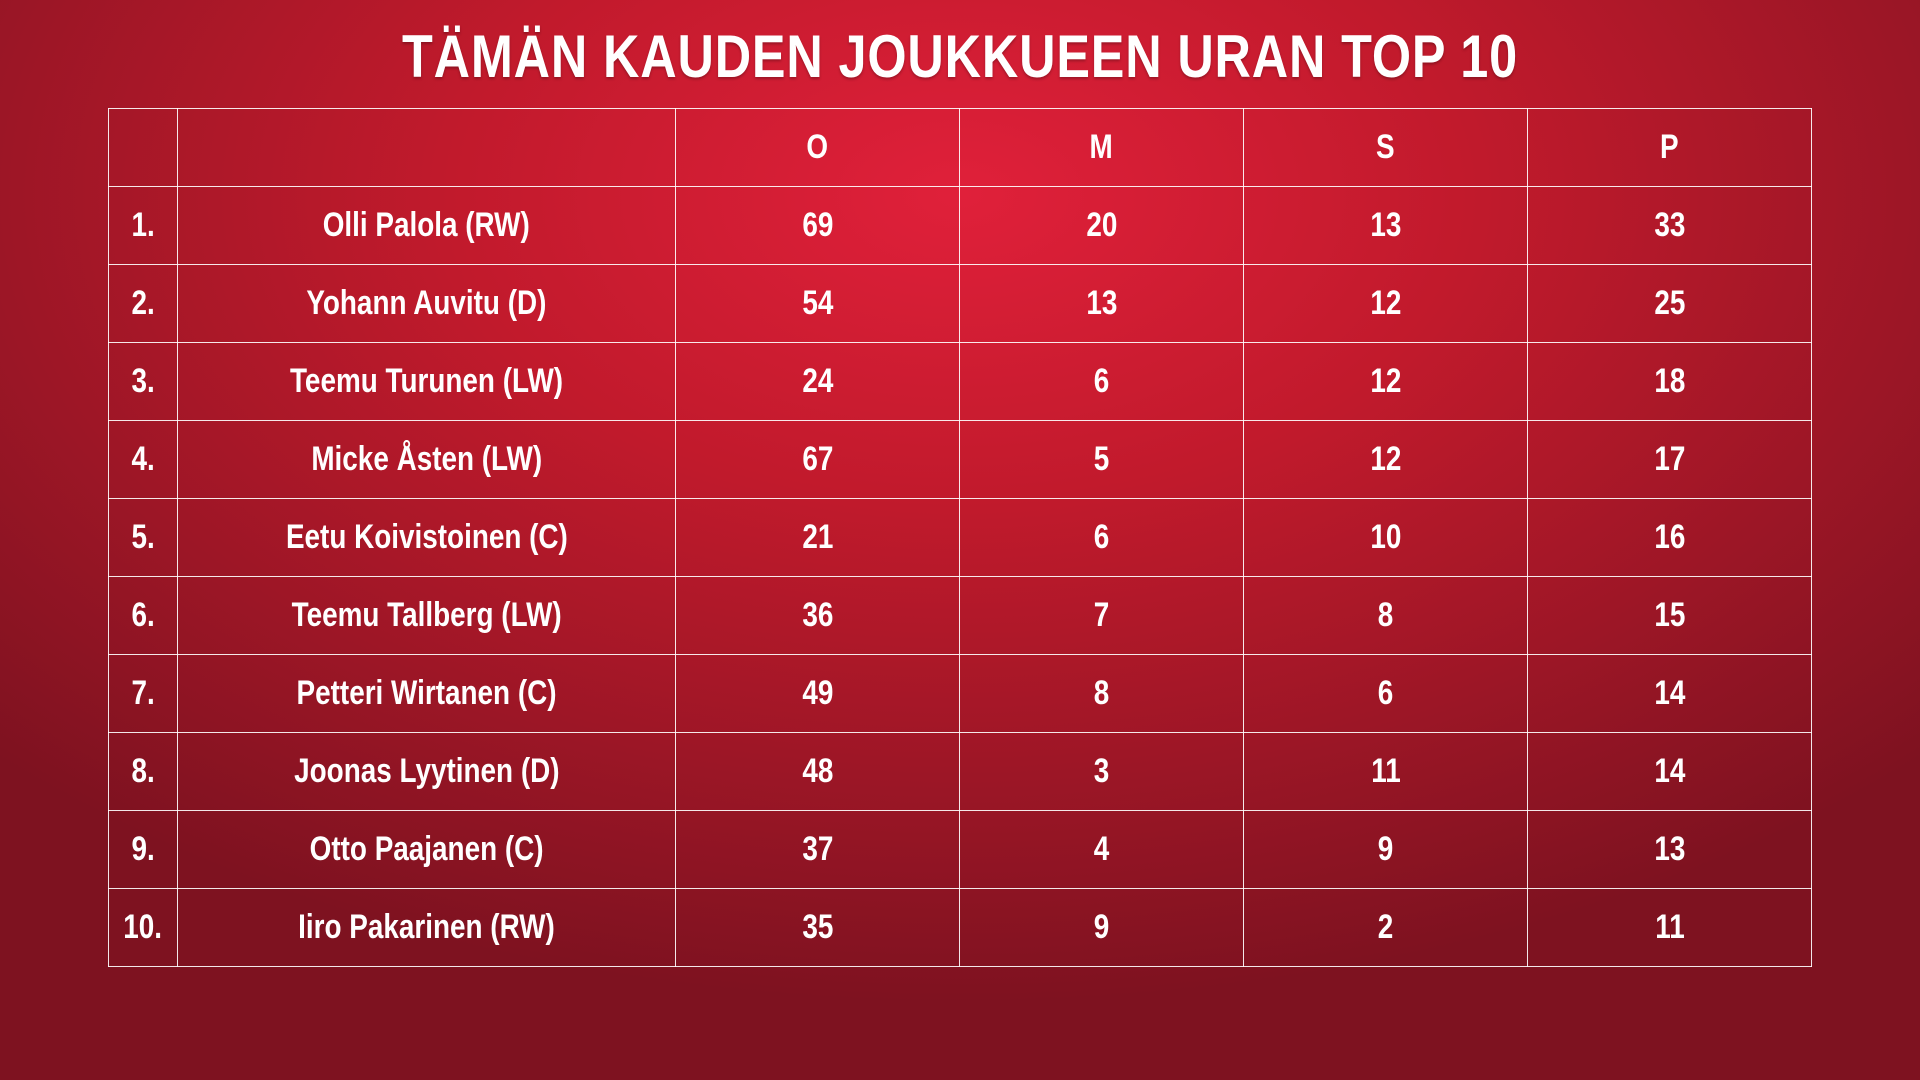  I want to click on stat-p-cell: 15, so click(1669, 615).